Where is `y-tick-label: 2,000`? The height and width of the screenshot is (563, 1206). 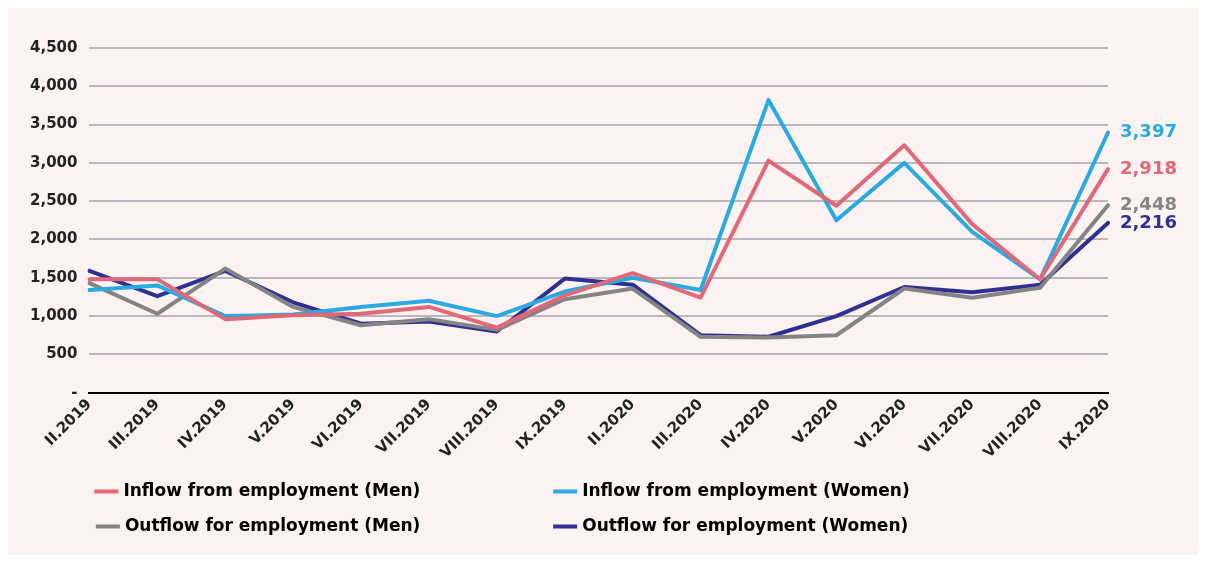
y-tick-label: 2,000 is located at coordinates (53, 238).